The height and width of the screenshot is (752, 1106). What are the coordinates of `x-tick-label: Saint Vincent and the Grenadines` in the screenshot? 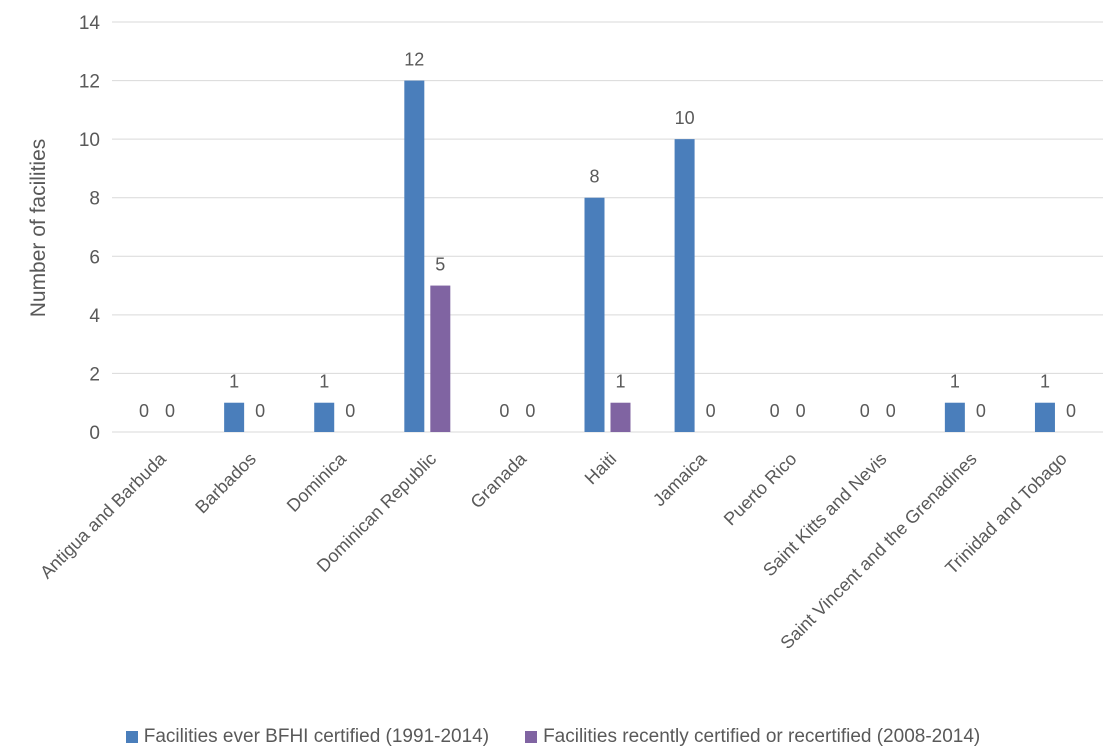 It's located at (878, 551).